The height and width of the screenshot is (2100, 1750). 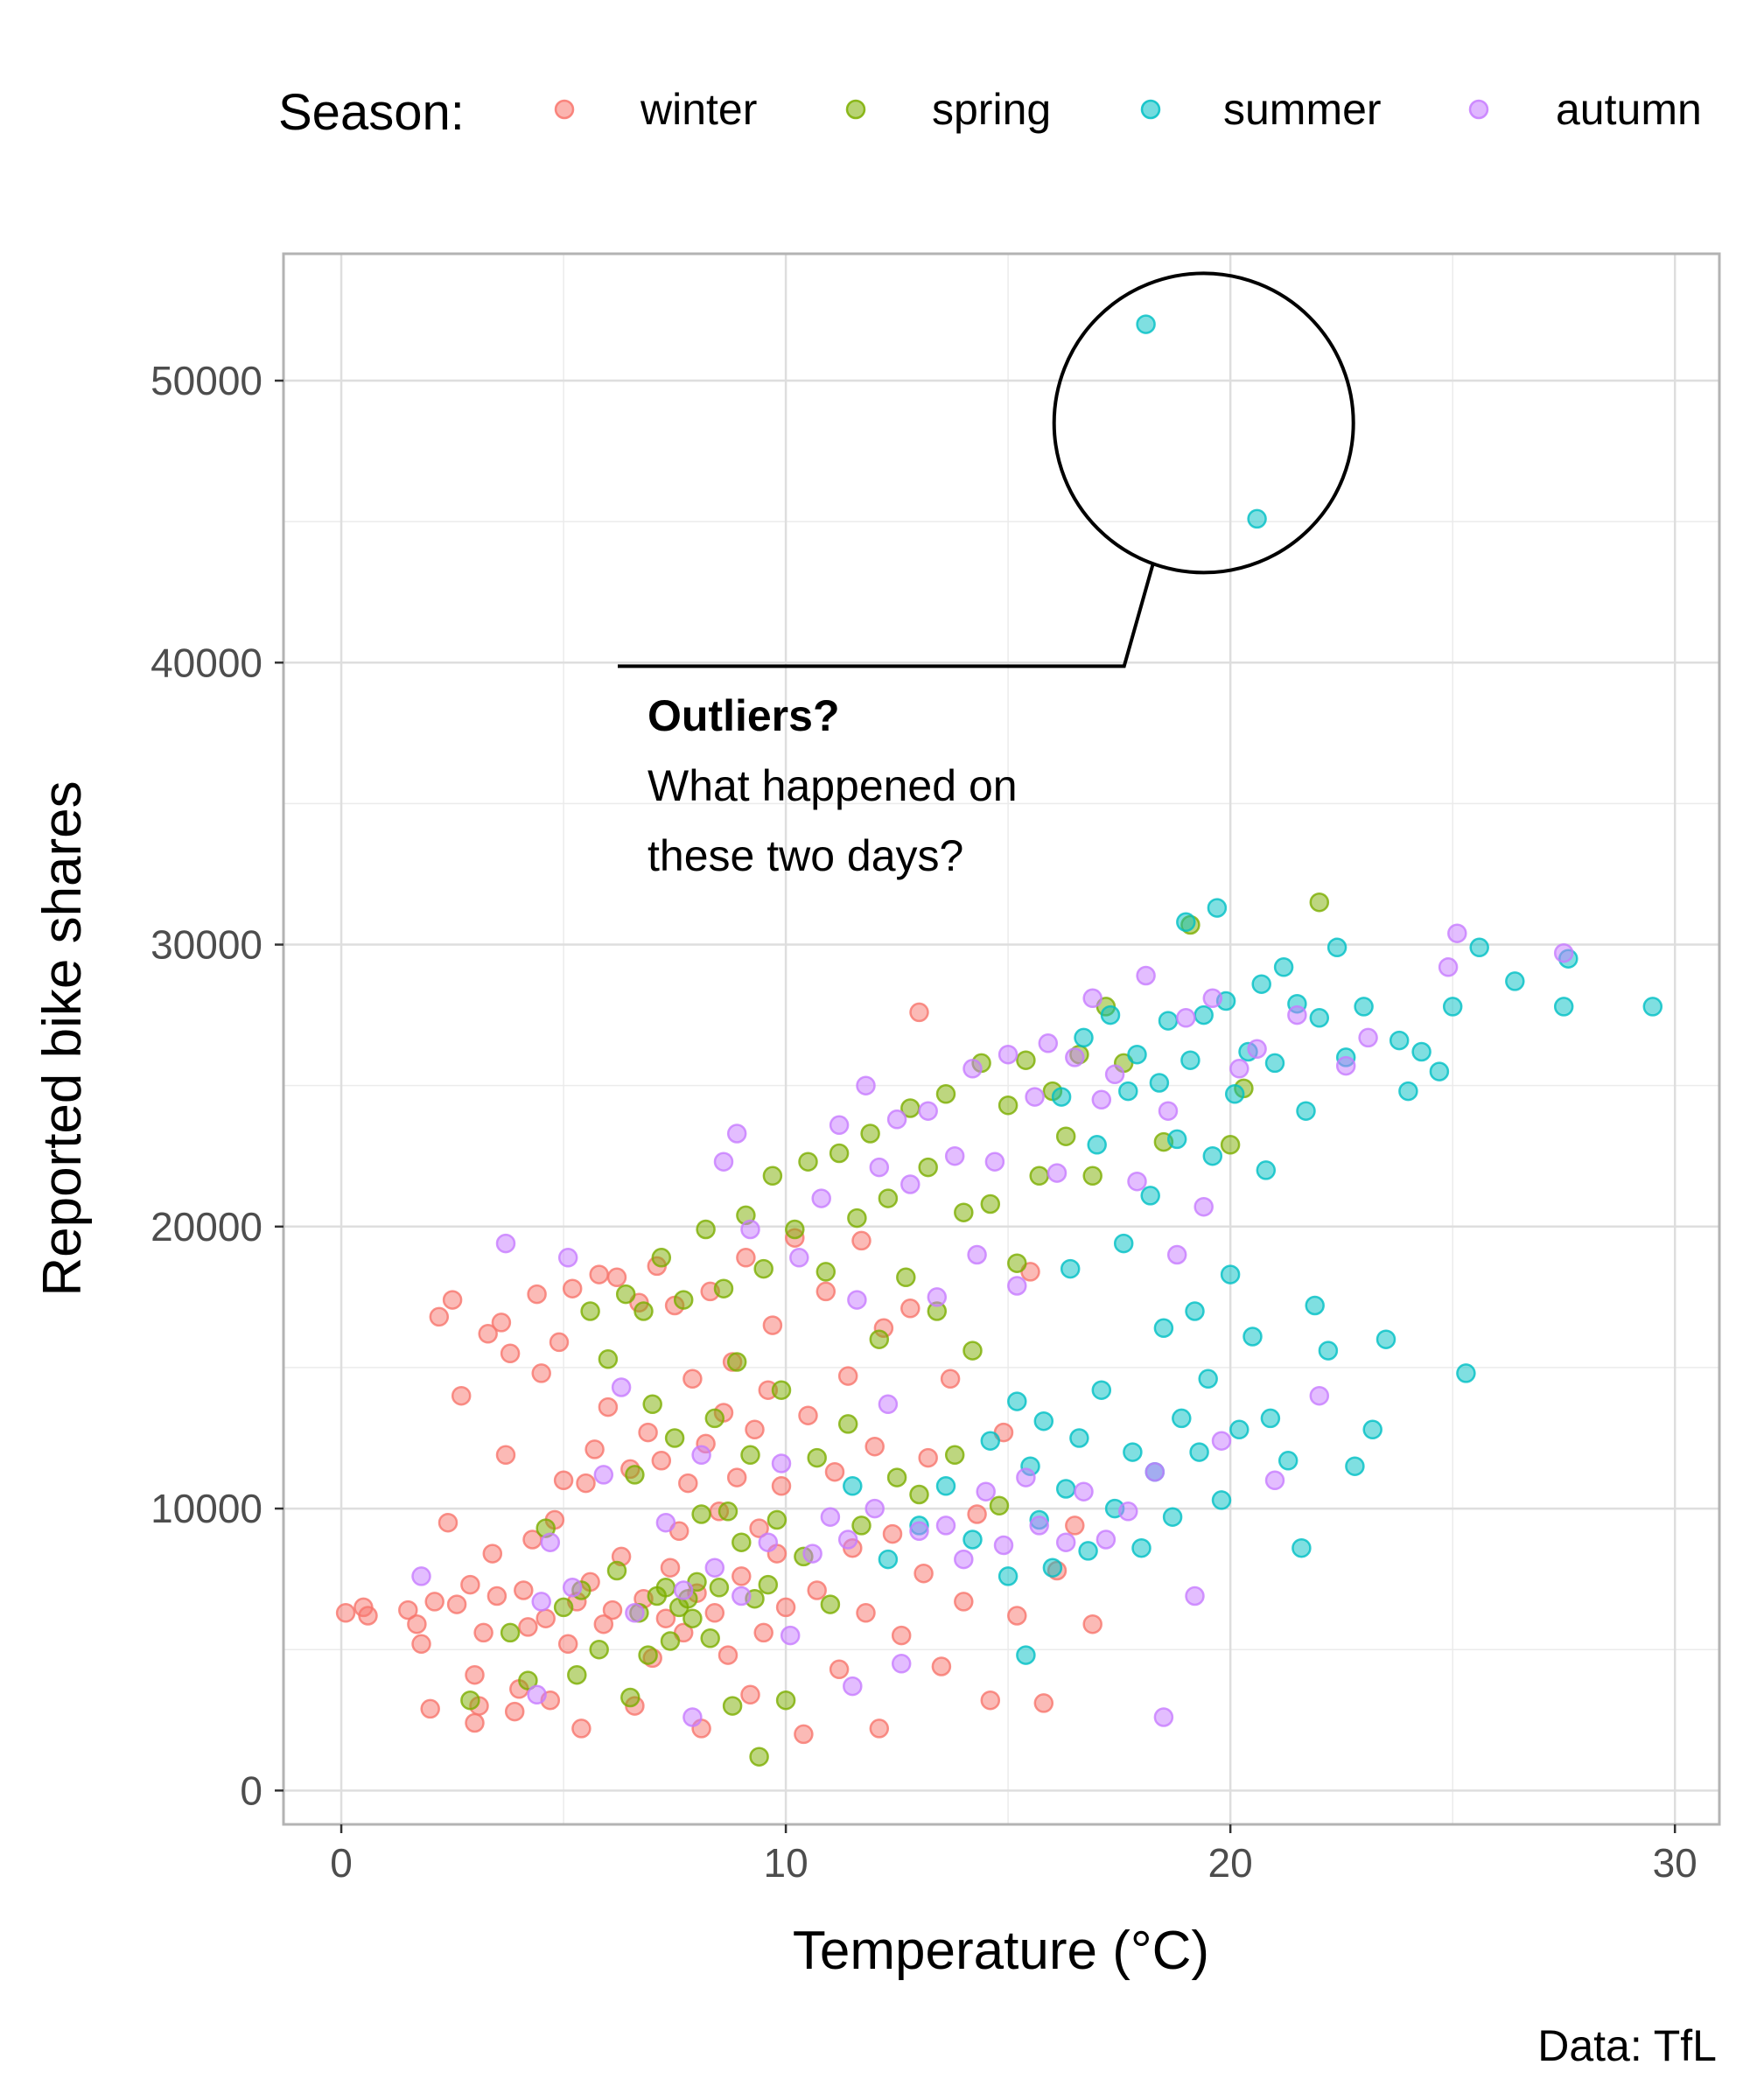 What do you see at coordinates (833, 785) in the screenshot?
I see `annotation-line-1: What happened on` at bounding box center [833, 785].